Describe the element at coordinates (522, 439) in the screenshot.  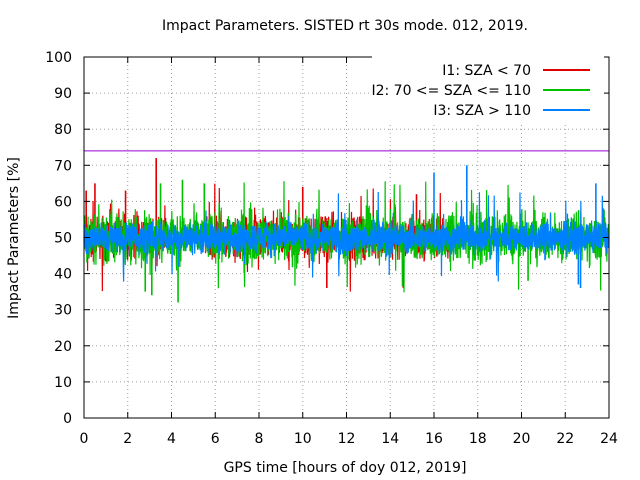
I see `x-tick-label: 20` at that location.